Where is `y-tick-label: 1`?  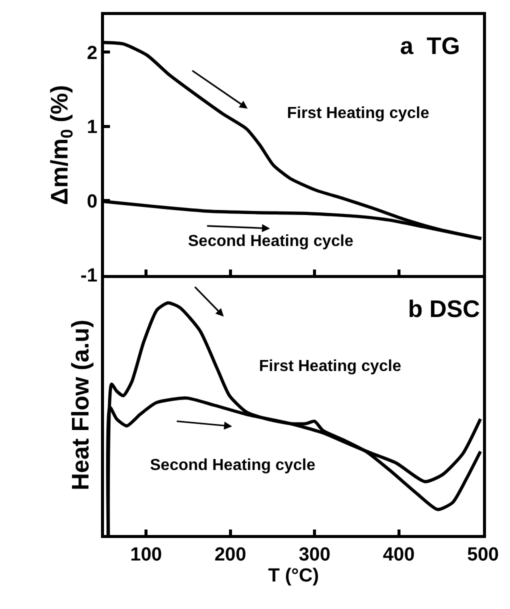
y-tick-label: 1 is located at coordinates (92, 127).